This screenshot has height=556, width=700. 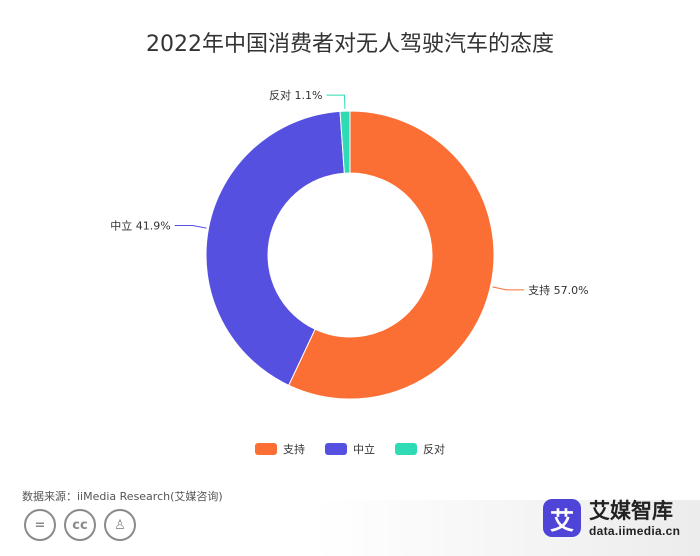 What do you see at coordinates (406, 449) in the screenshot?
I see `legend-swatch-oppose` at bounding box center [406, 449].